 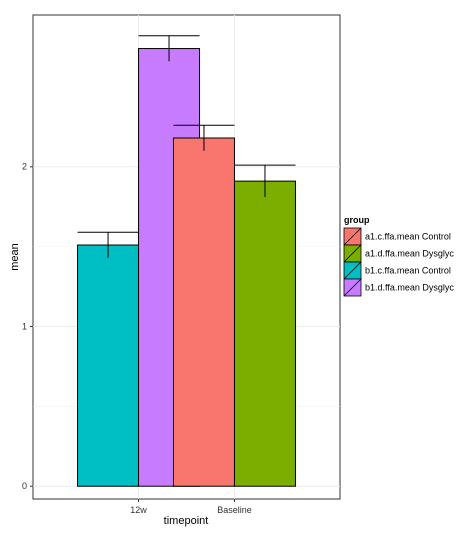 I want to click on y-tick-label: 1, so click(x=24, y=326).